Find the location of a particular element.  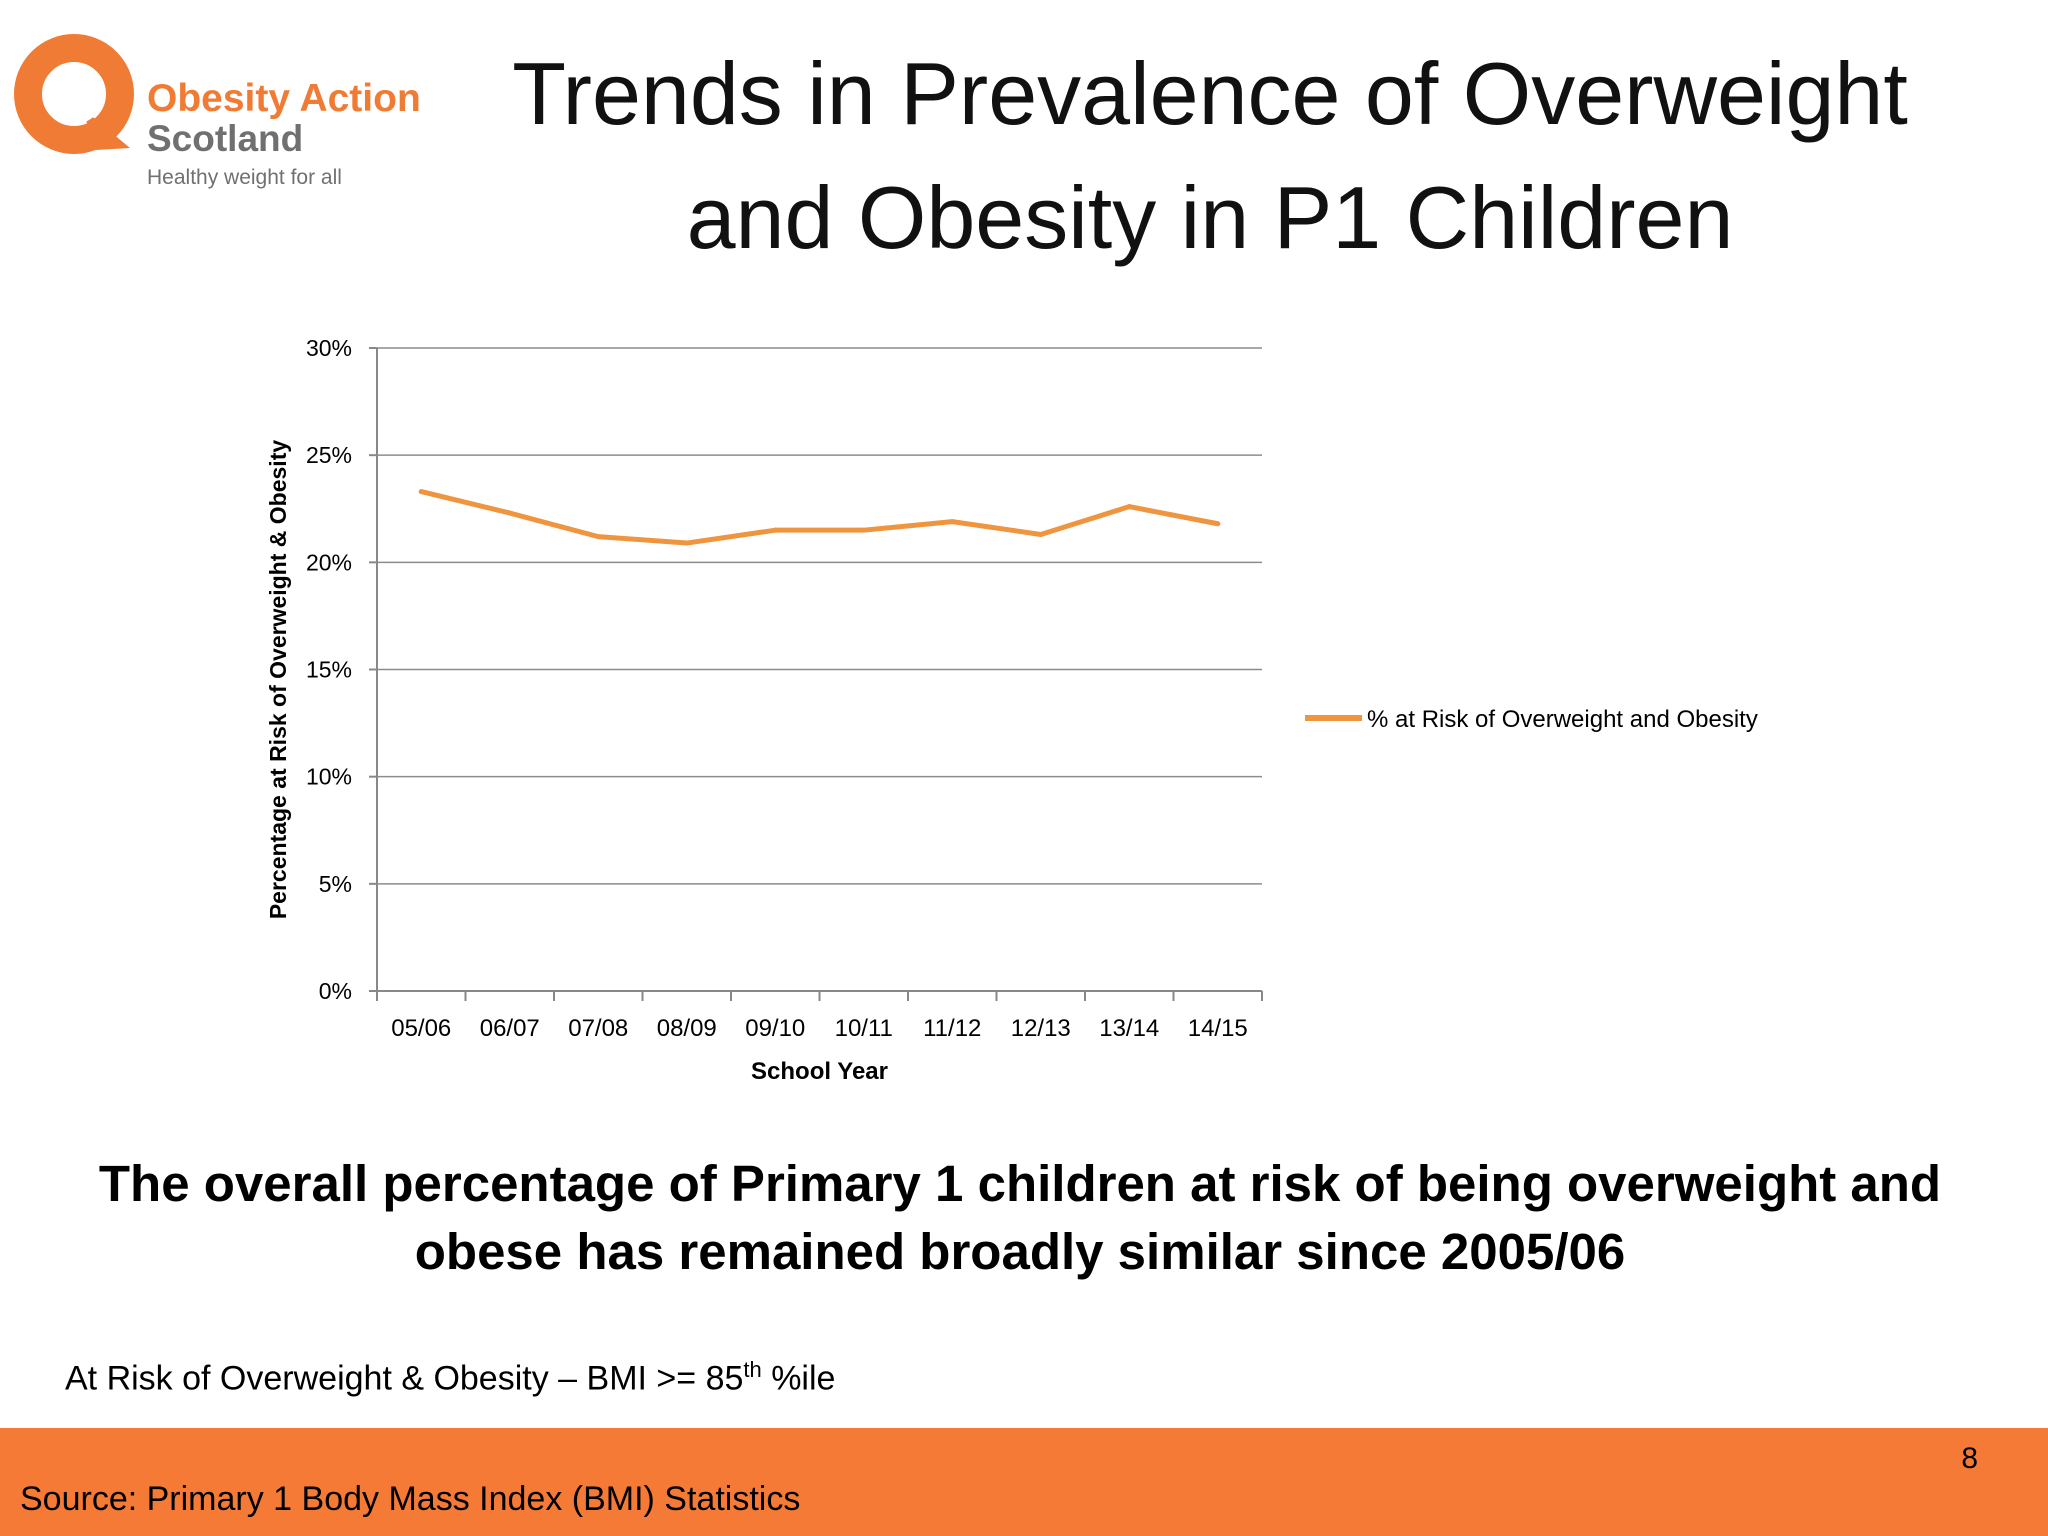

y-tick-label: 25% is located at coordinates (329, 455).